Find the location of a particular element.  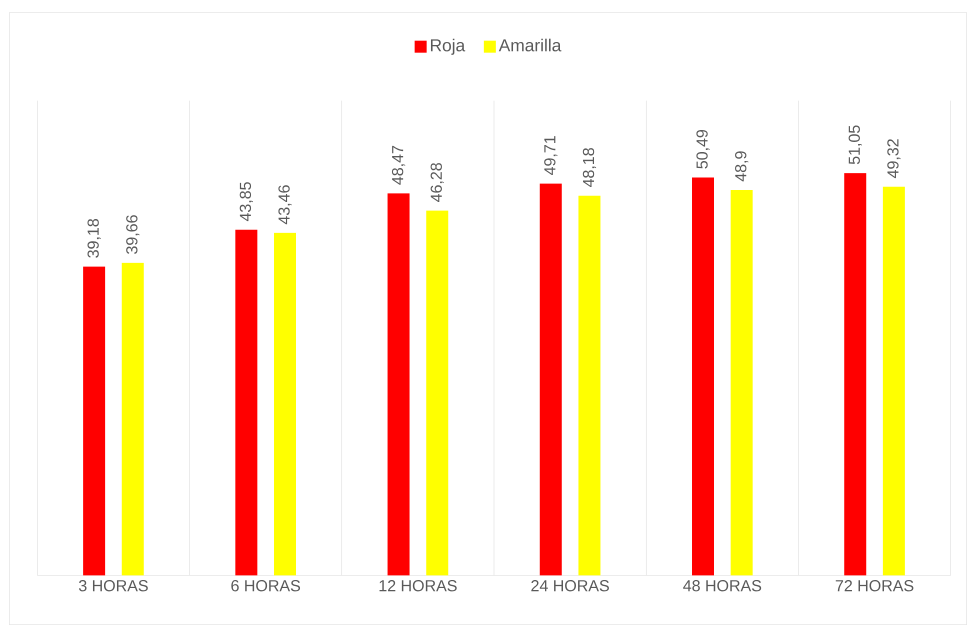

data-label: 39,66 is located at coordinates (133, 234).